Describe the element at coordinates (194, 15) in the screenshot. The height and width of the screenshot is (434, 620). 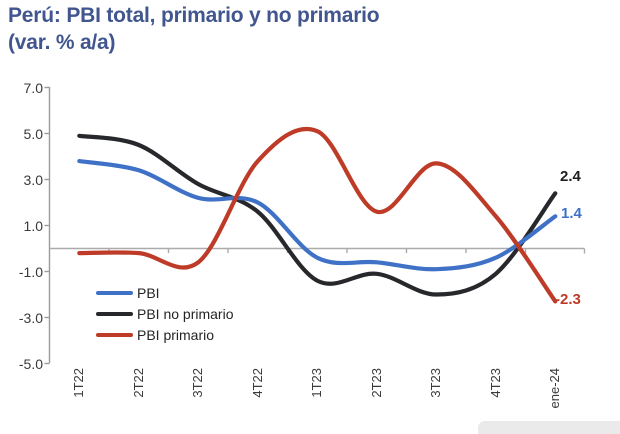
I see `page-title: Perú: PBI total, primario y no primario` at that location.